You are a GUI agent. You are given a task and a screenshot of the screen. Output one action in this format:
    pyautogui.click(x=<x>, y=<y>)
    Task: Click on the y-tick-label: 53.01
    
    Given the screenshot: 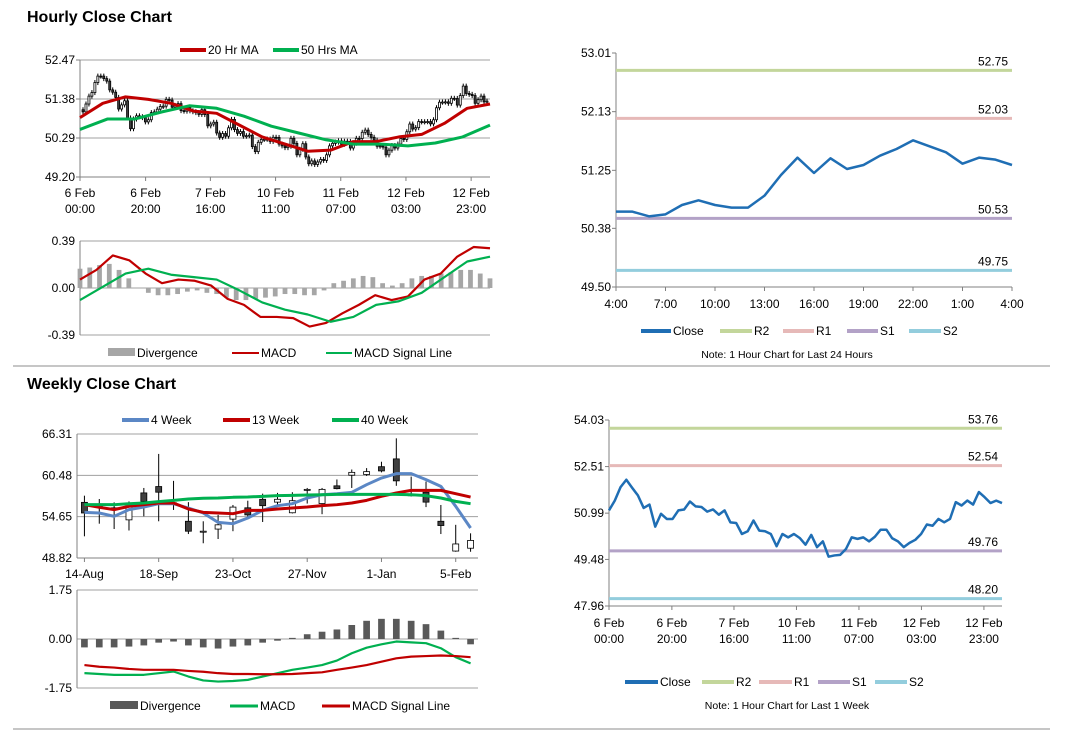 What is the action you would take?
    pyautogui.click(x=596, y=53)
    